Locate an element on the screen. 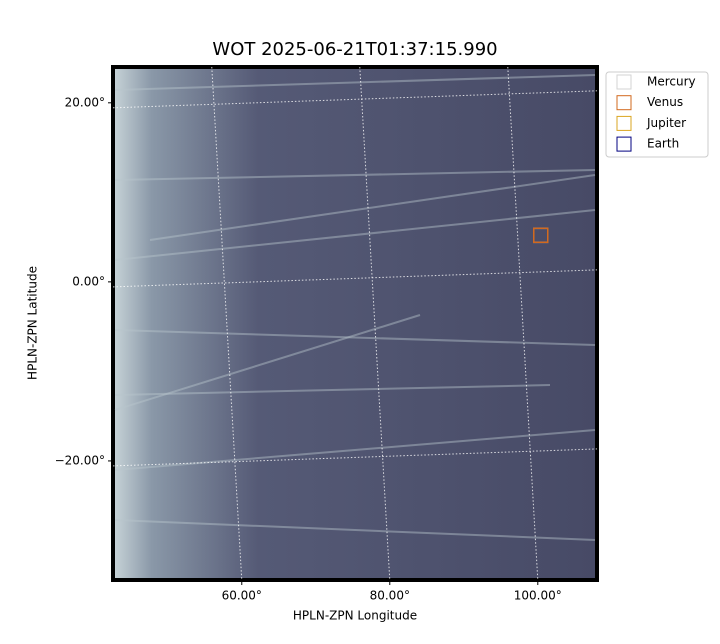 The image size is (720, 644). x-tick-label: 60.00° is located at coordinates (242, 596).